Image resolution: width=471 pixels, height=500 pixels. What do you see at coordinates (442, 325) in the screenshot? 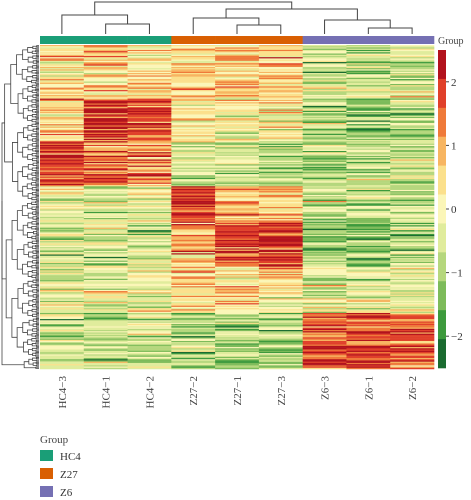
I see `color-scale-segment` at bounding box center [442, 325].